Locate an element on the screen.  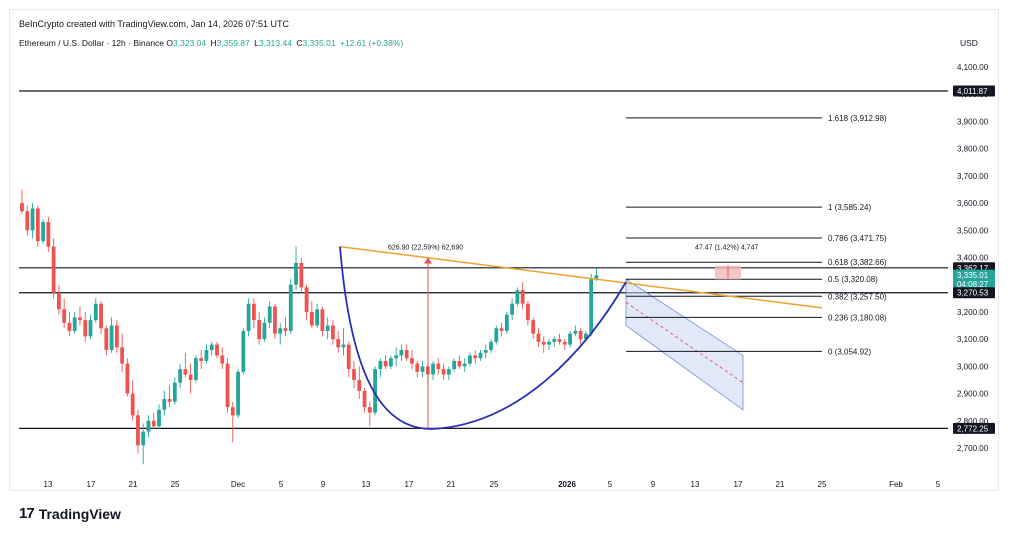
y-tick-label: 3,100.00 is located at coordinates (973, 339).